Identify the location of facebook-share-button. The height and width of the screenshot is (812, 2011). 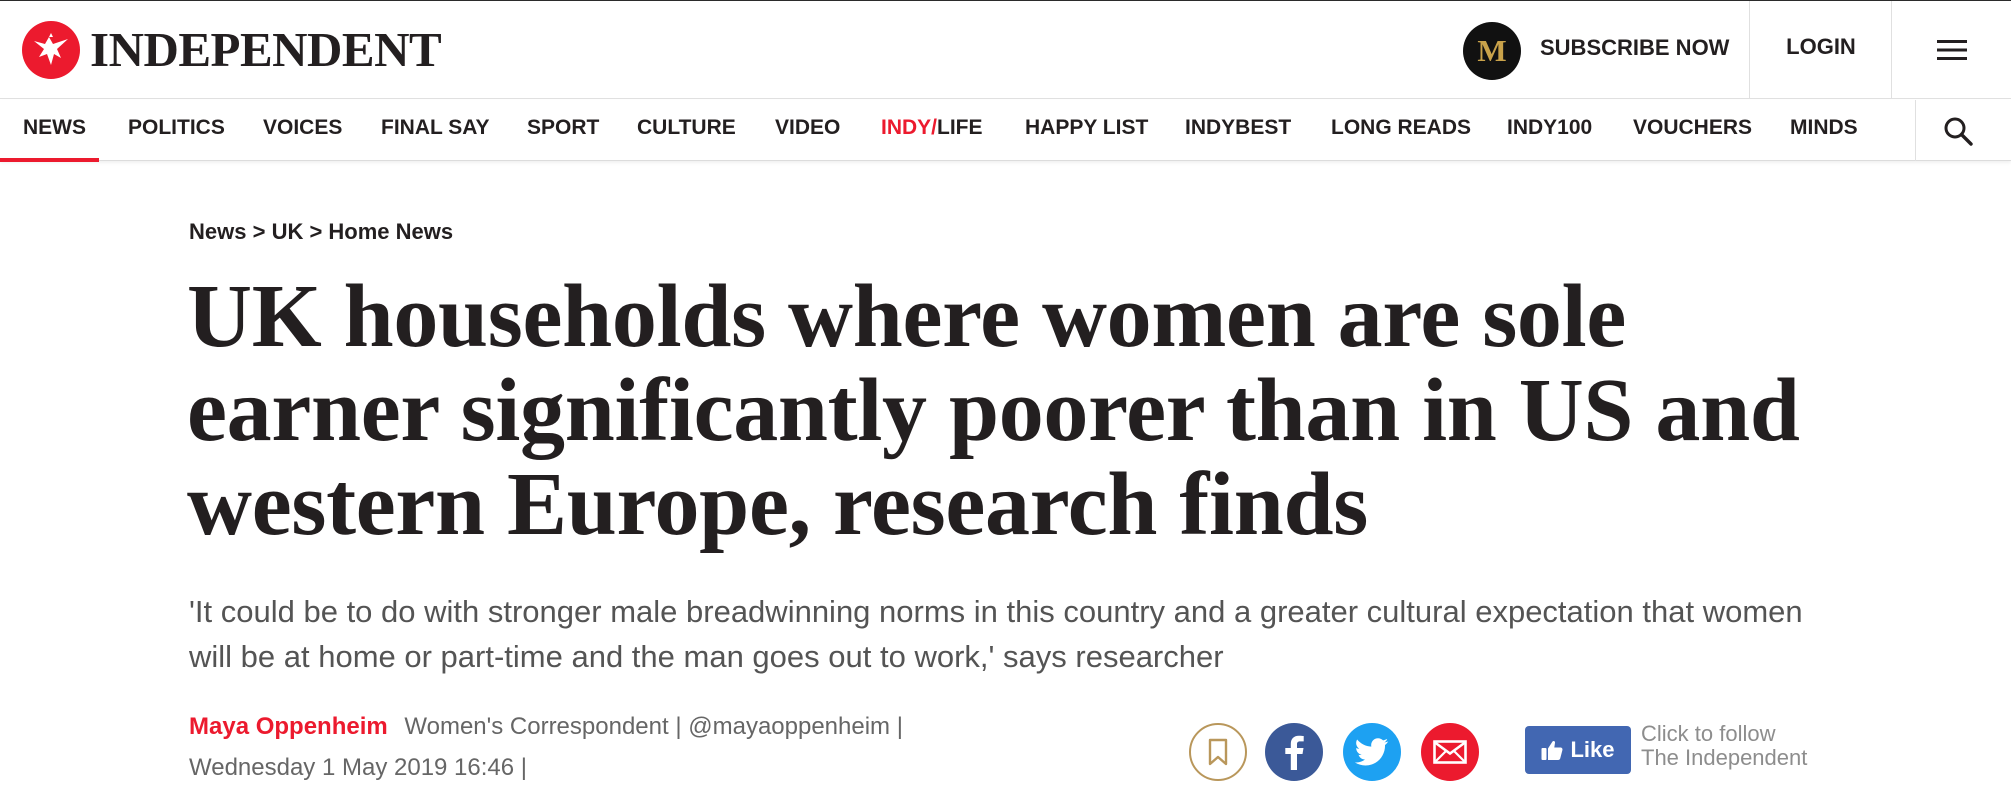
(1294, 752).